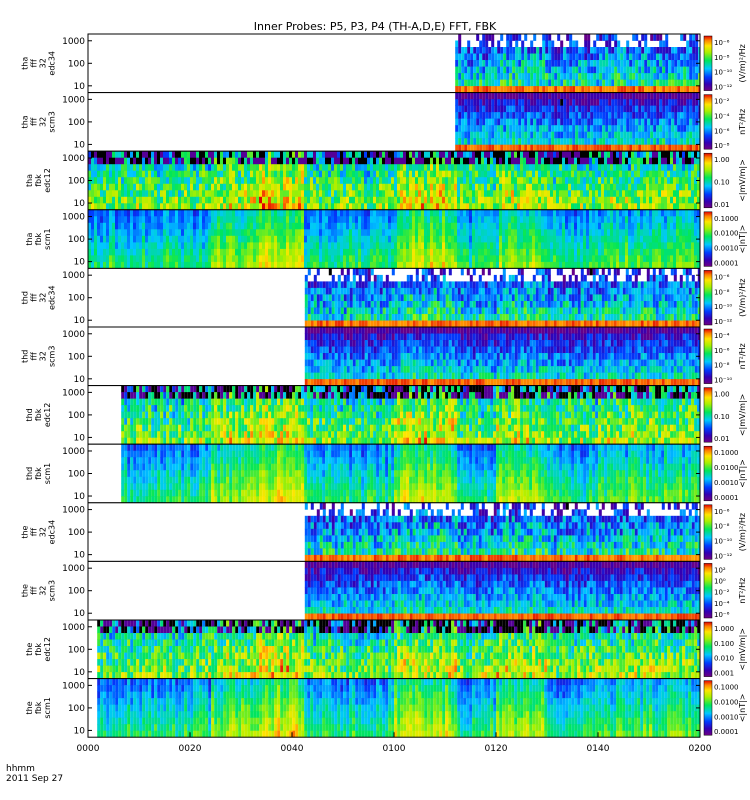  I want to click on color-bar-tick-label: 0.001, so click(724, 674).